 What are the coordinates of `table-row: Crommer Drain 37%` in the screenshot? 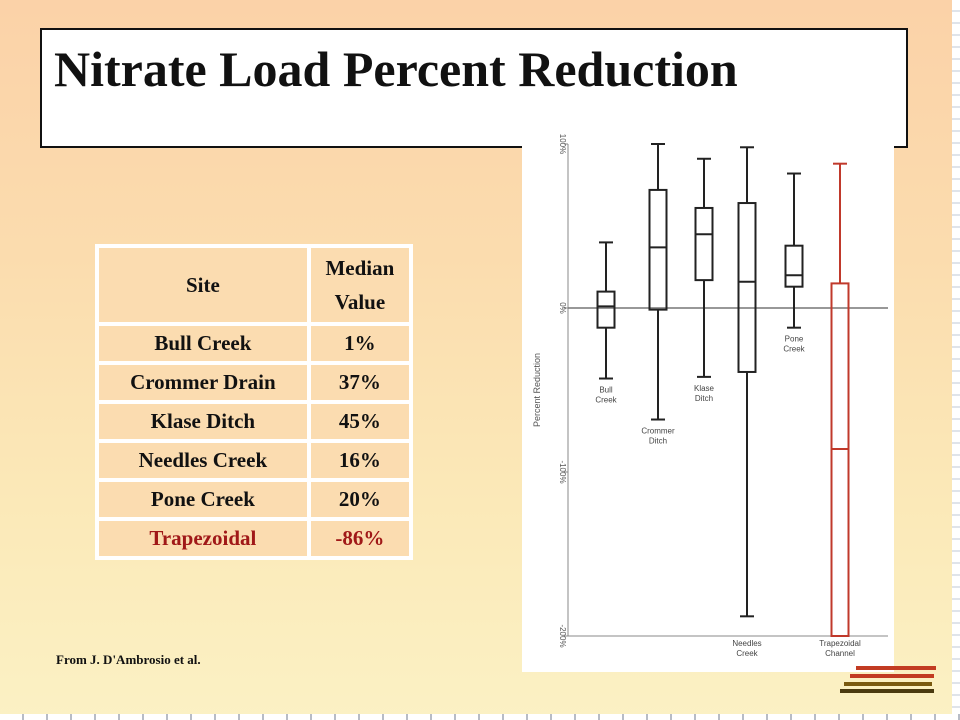 It's located at (254, 382).